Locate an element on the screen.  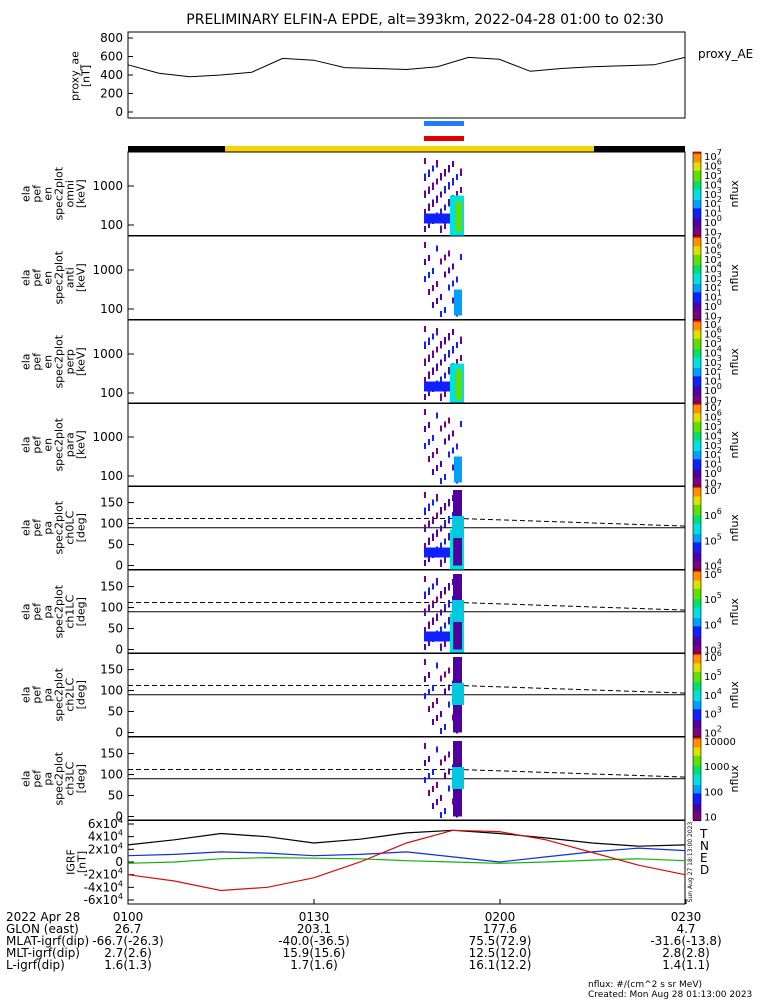
pitch-tick-label: 150 is located at coordinates (111, 670).